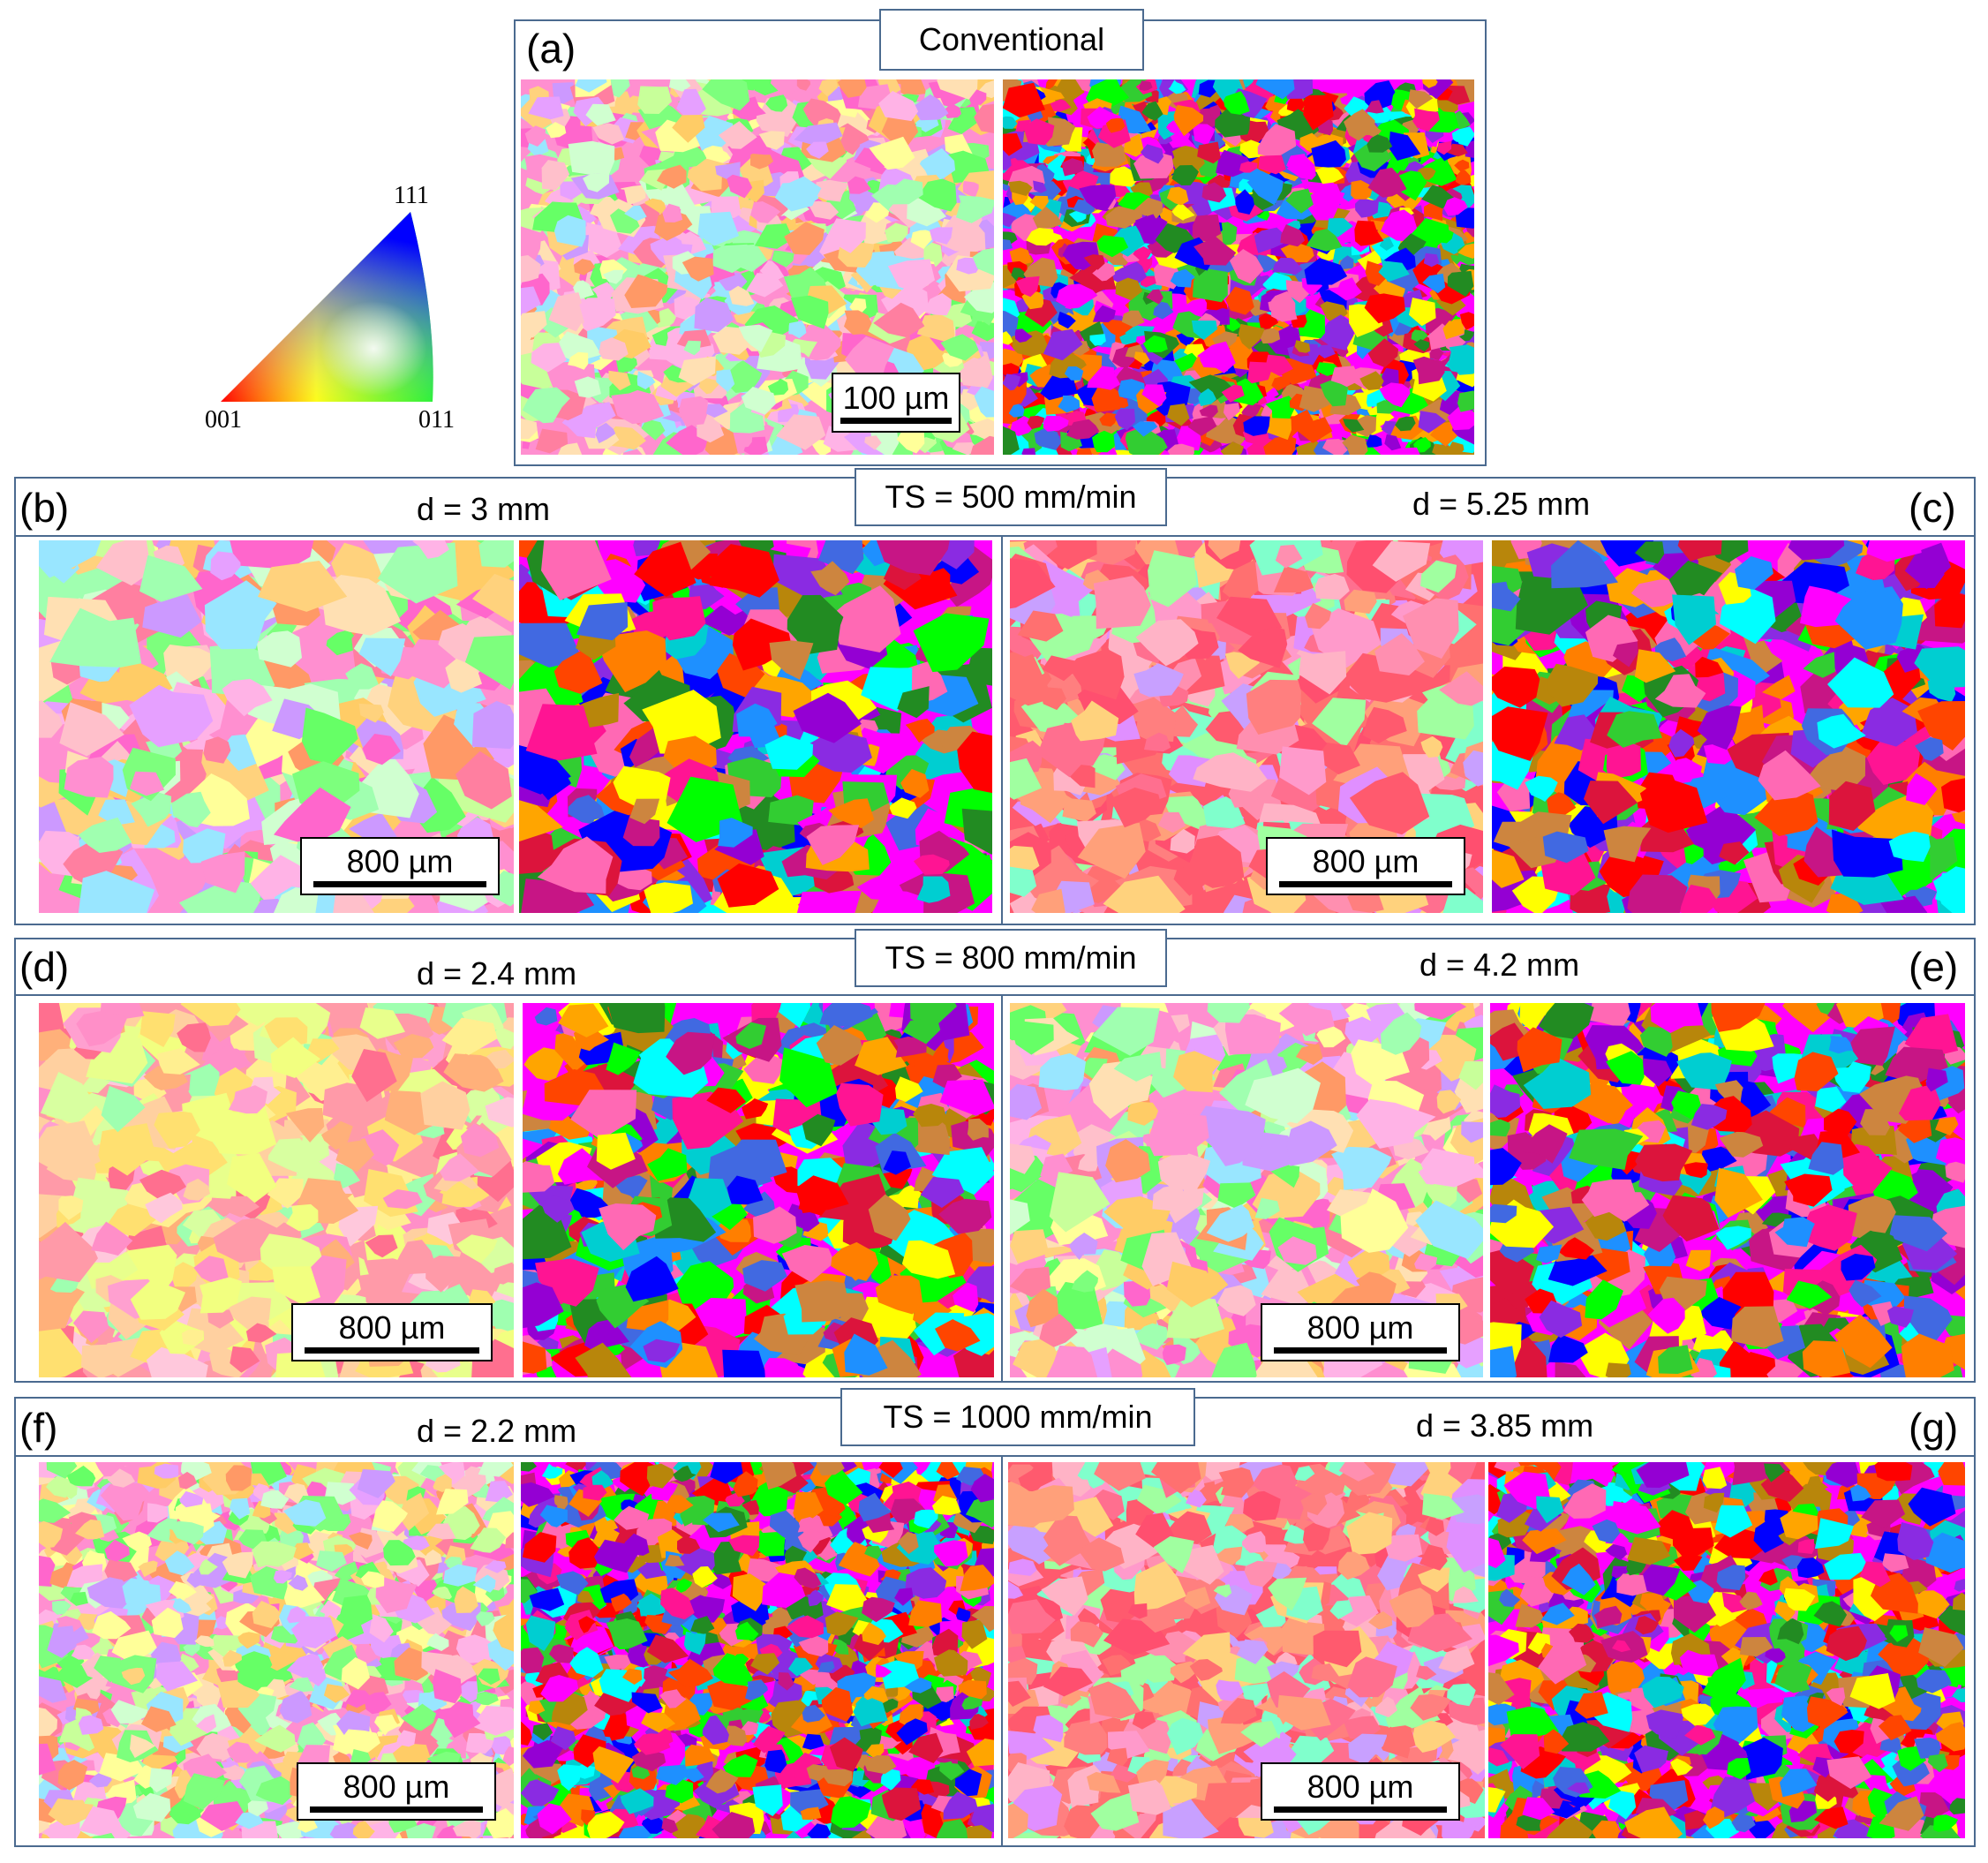  What do you see at coordinates (327, 307) in the screenshot?
I see `ipf-triangle-graphic` at bounding box center [327, 307].